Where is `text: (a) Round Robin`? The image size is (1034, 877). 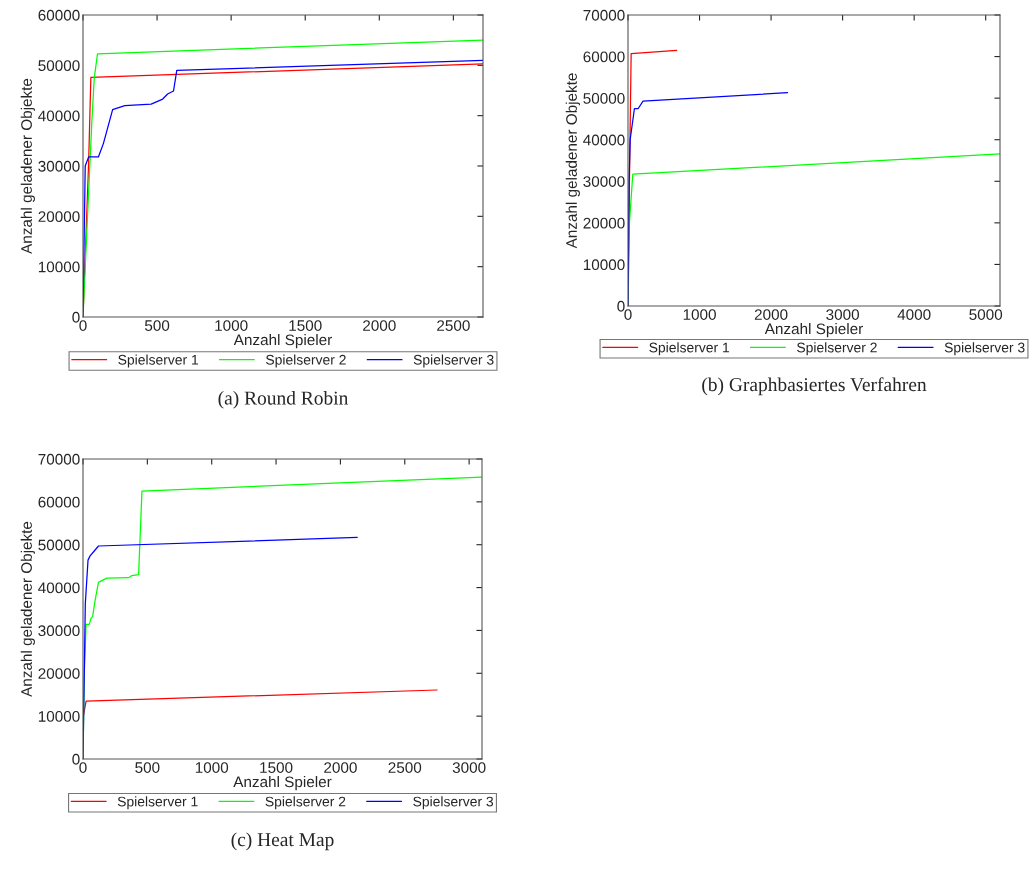
text: (a) Round Robin is located at coordinates (283, 399).